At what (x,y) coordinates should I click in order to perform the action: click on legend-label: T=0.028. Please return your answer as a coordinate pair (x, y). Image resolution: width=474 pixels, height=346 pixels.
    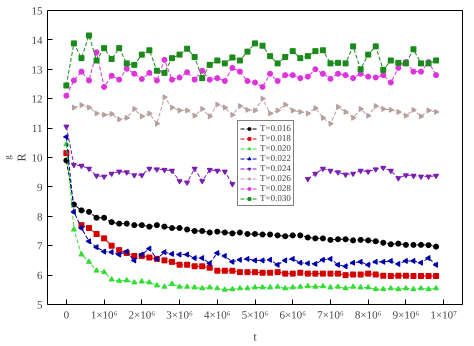
    Looking at the image, I should click on (275, 188).